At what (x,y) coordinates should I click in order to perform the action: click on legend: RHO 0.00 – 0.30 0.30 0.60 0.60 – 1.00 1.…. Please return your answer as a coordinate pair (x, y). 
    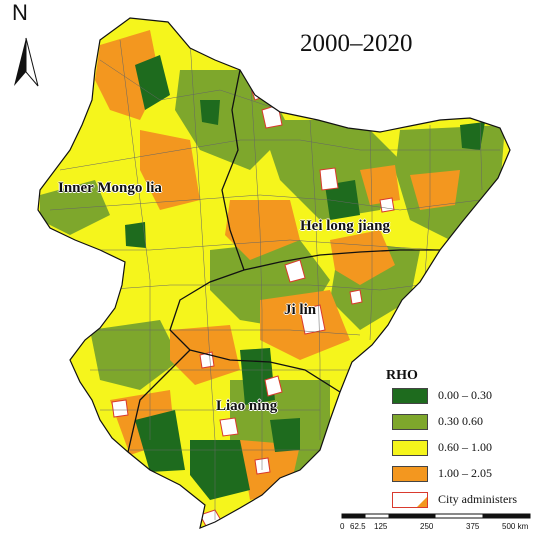
    Looking at the image, I should click on (461, 443).